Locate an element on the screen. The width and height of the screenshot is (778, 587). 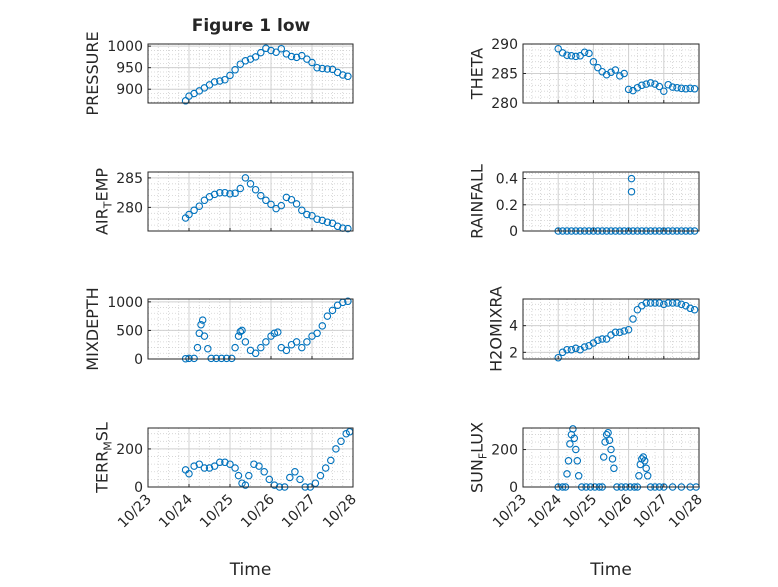
theta-ylabel: THETA is located at coordinates (477, 74).